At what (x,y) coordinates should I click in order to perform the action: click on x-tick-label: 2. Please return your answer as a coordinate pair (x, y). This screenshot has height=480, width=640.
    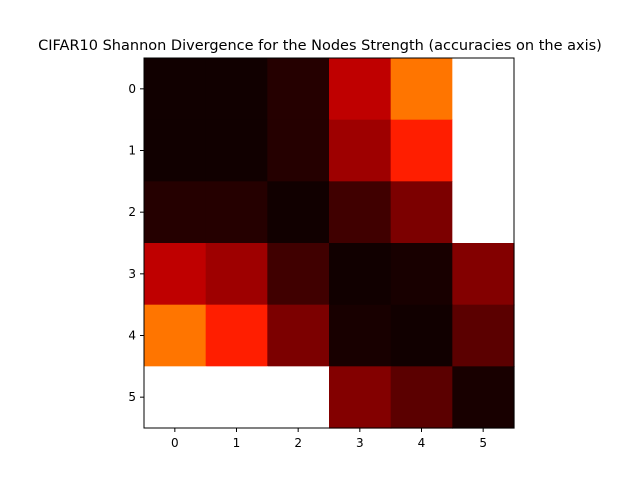
    Looking at the image, I should click on (298, 443).